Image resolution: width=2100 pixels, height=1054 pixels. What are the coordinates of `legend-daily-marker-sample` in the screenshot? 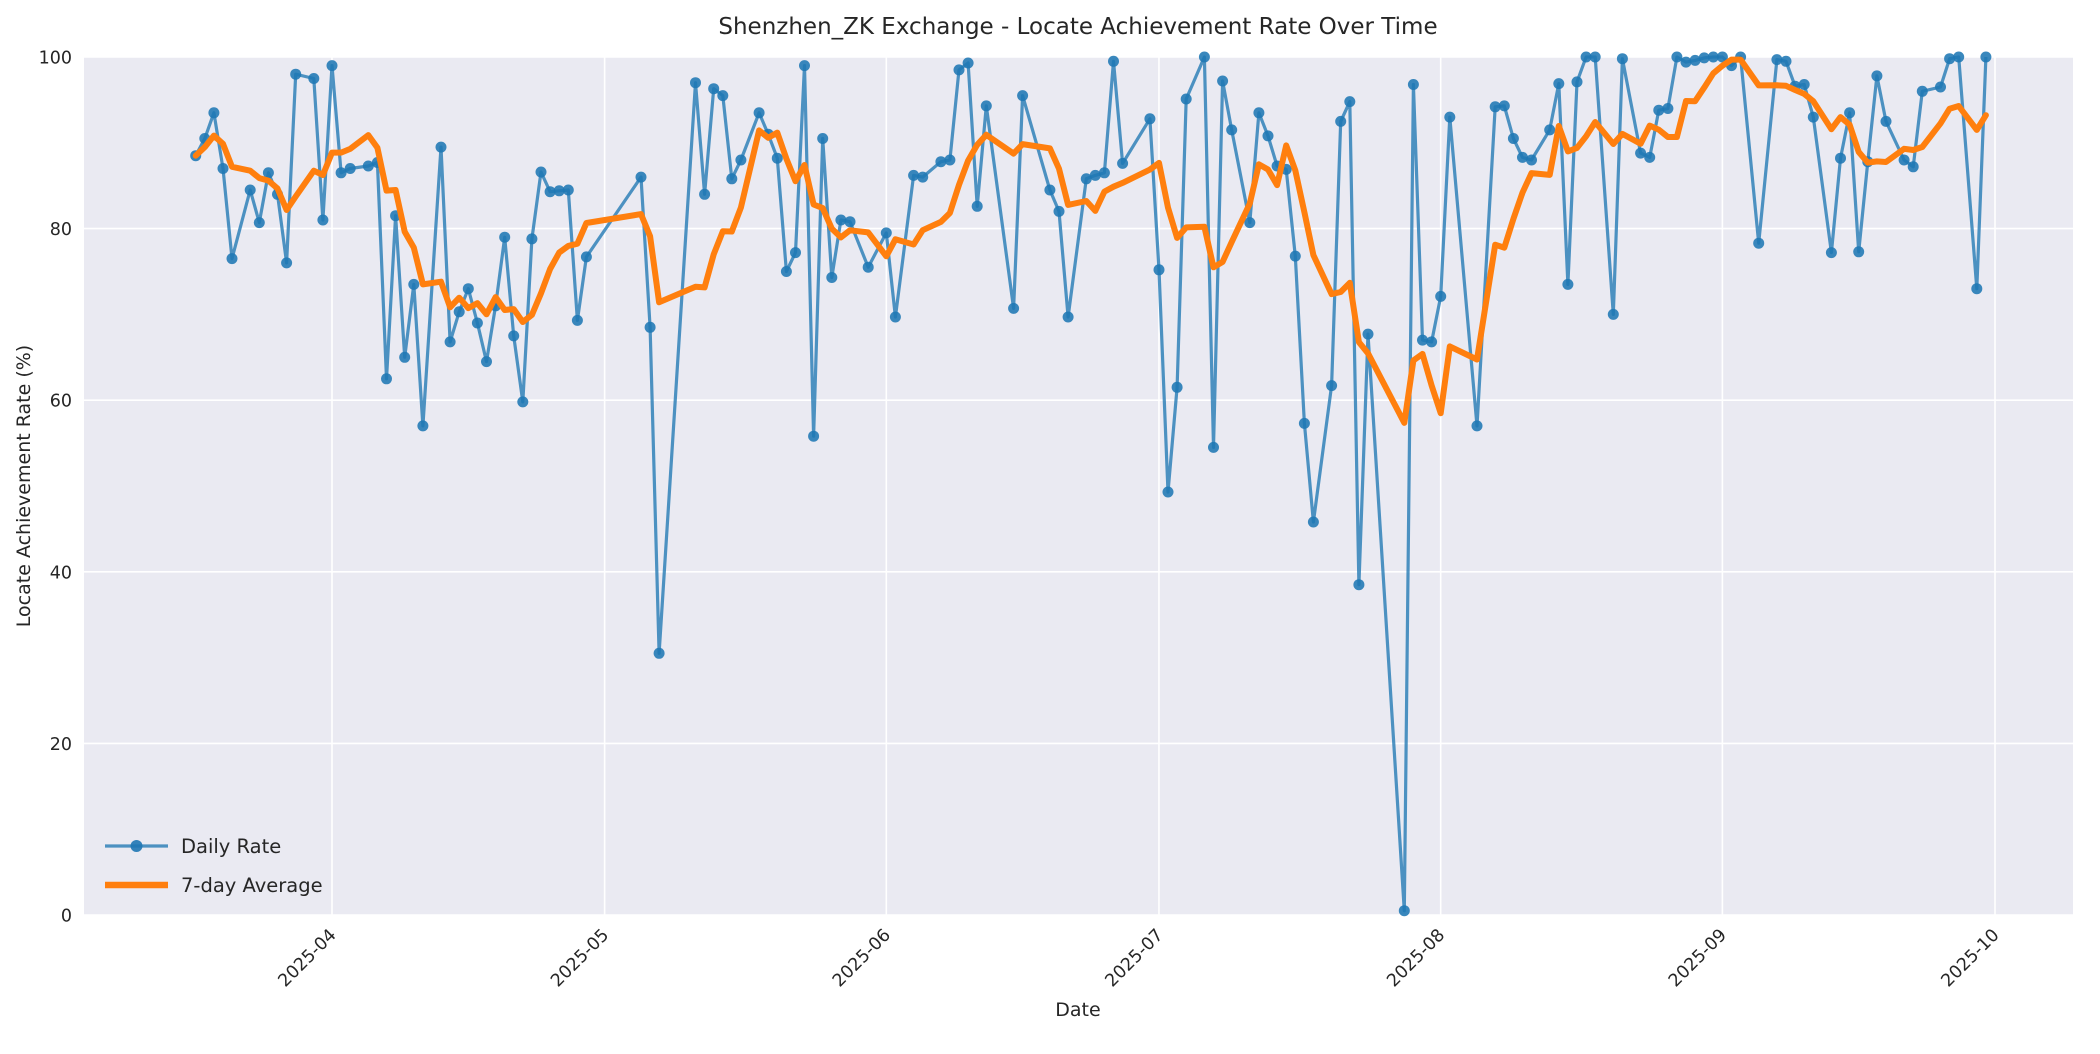 It's located at (136, 846).